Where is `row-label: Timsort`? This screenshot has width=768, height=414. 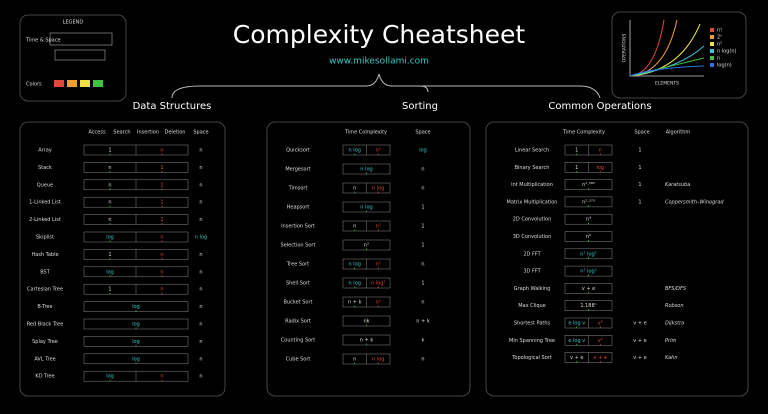
row-label: Timsort is located at coordinates (298, 189).